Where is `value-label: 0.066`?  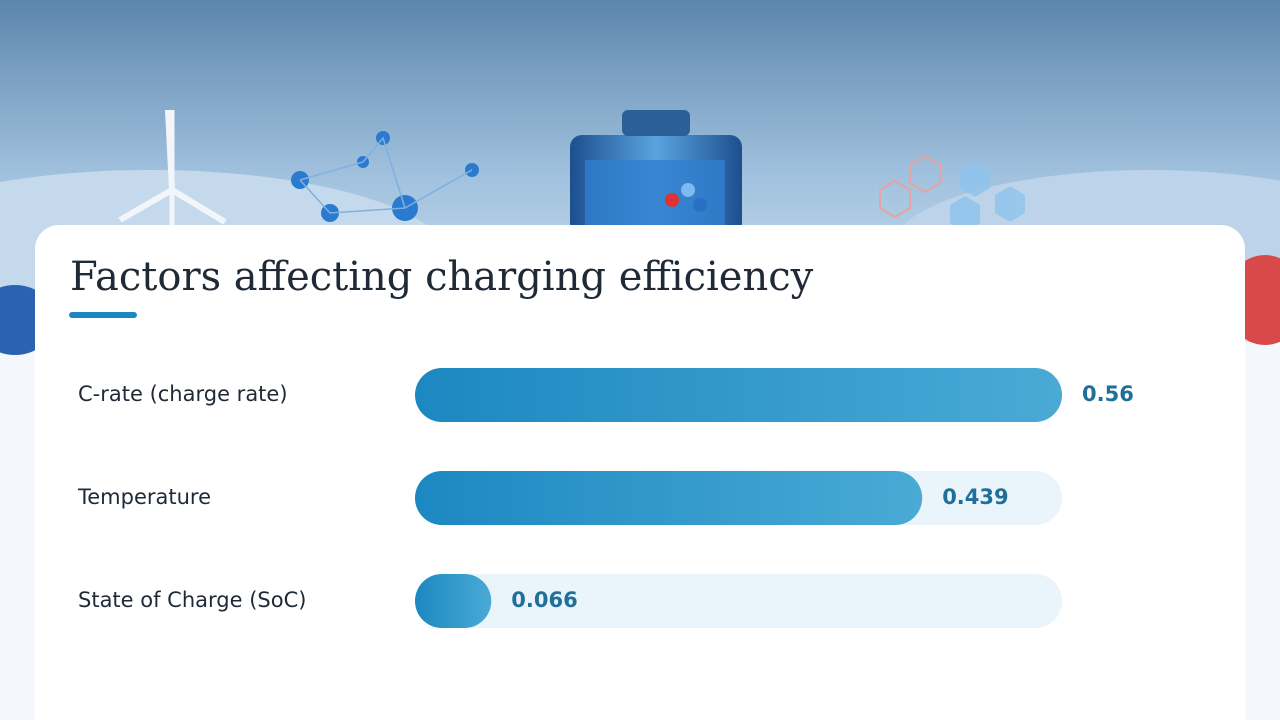
value-label: 0.066 is located at coordinates (544, 600).